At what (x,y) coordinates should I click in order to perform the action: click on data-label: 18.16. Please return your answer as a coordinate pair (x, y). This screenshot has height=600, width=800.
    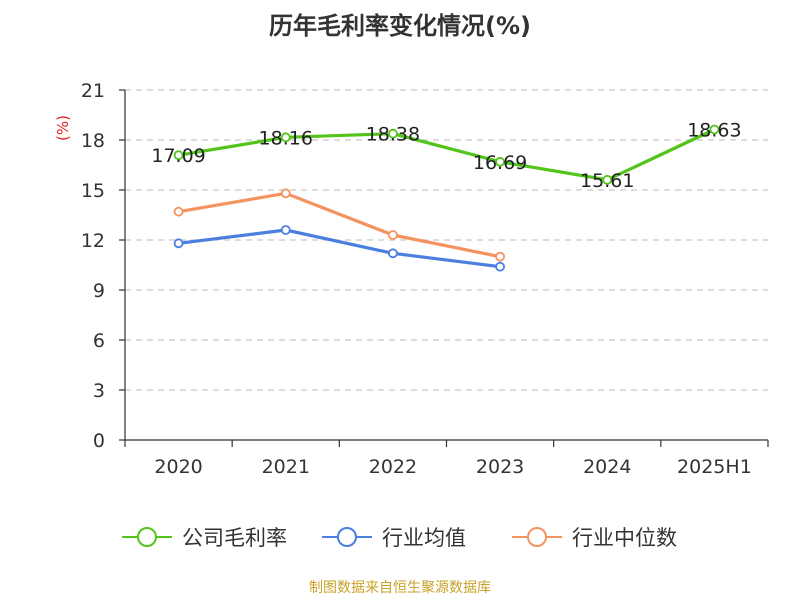
    Looking at the image, I should click on (286, 138).